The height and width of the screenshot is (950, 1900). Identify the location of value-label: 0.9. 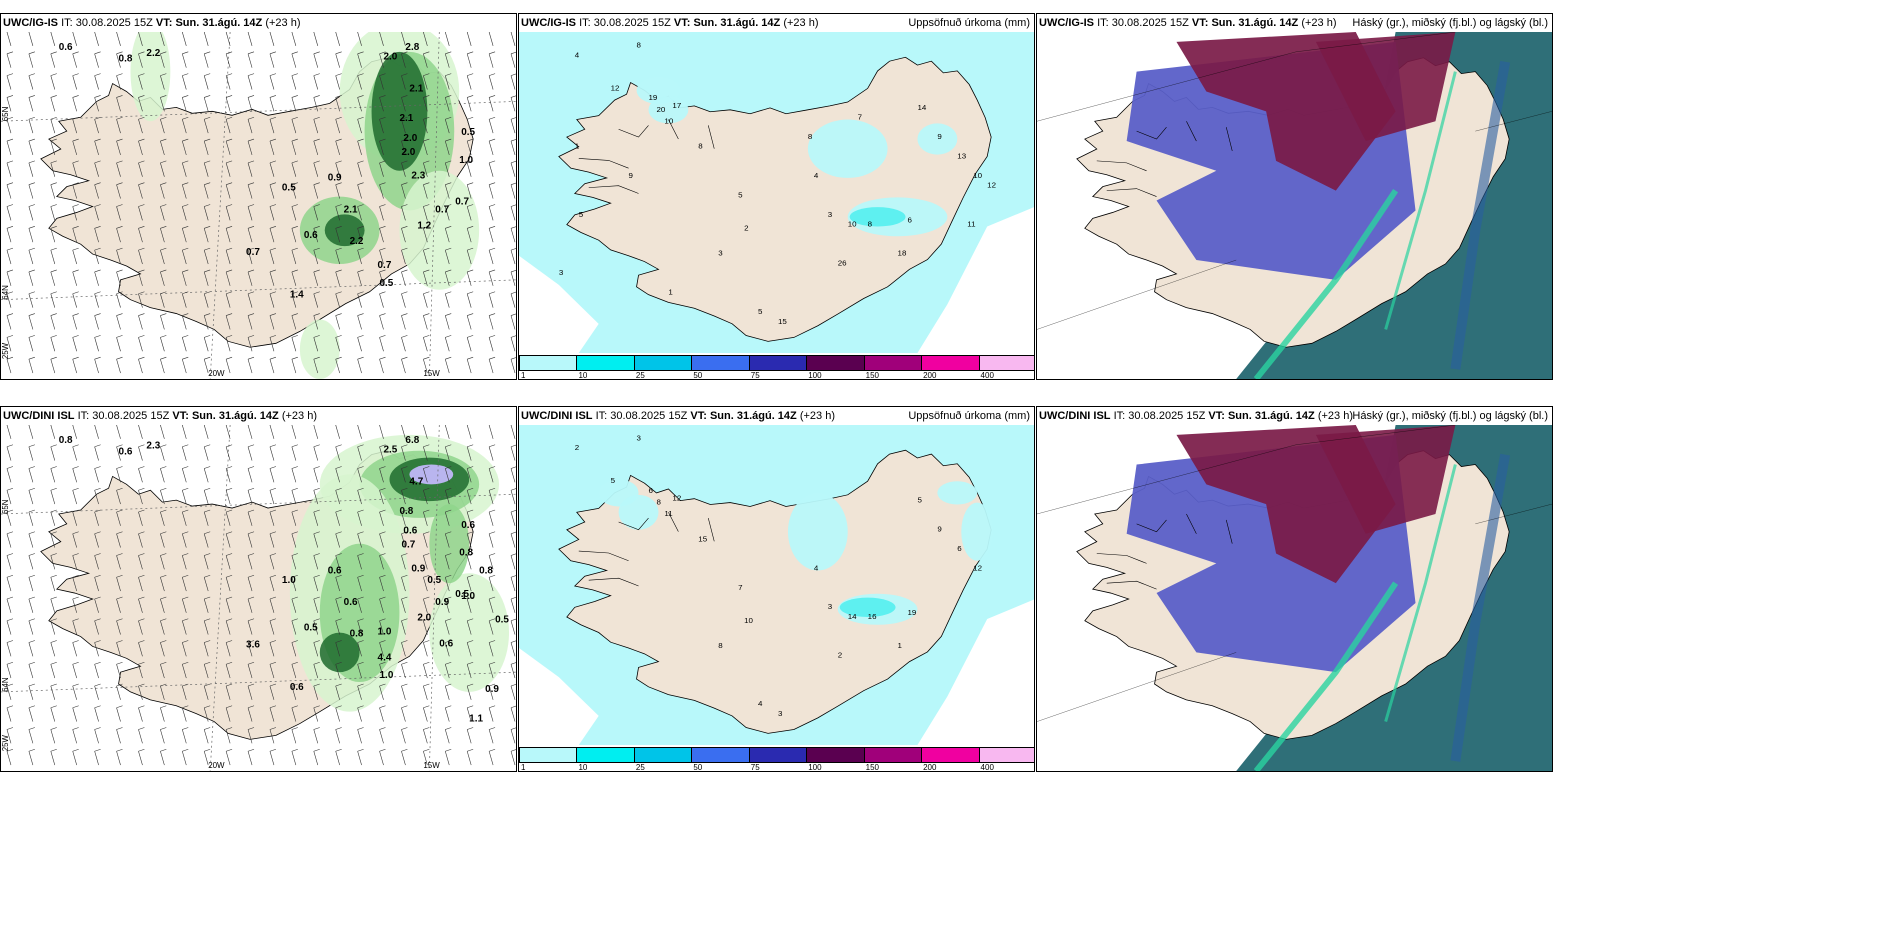
(335, 178).